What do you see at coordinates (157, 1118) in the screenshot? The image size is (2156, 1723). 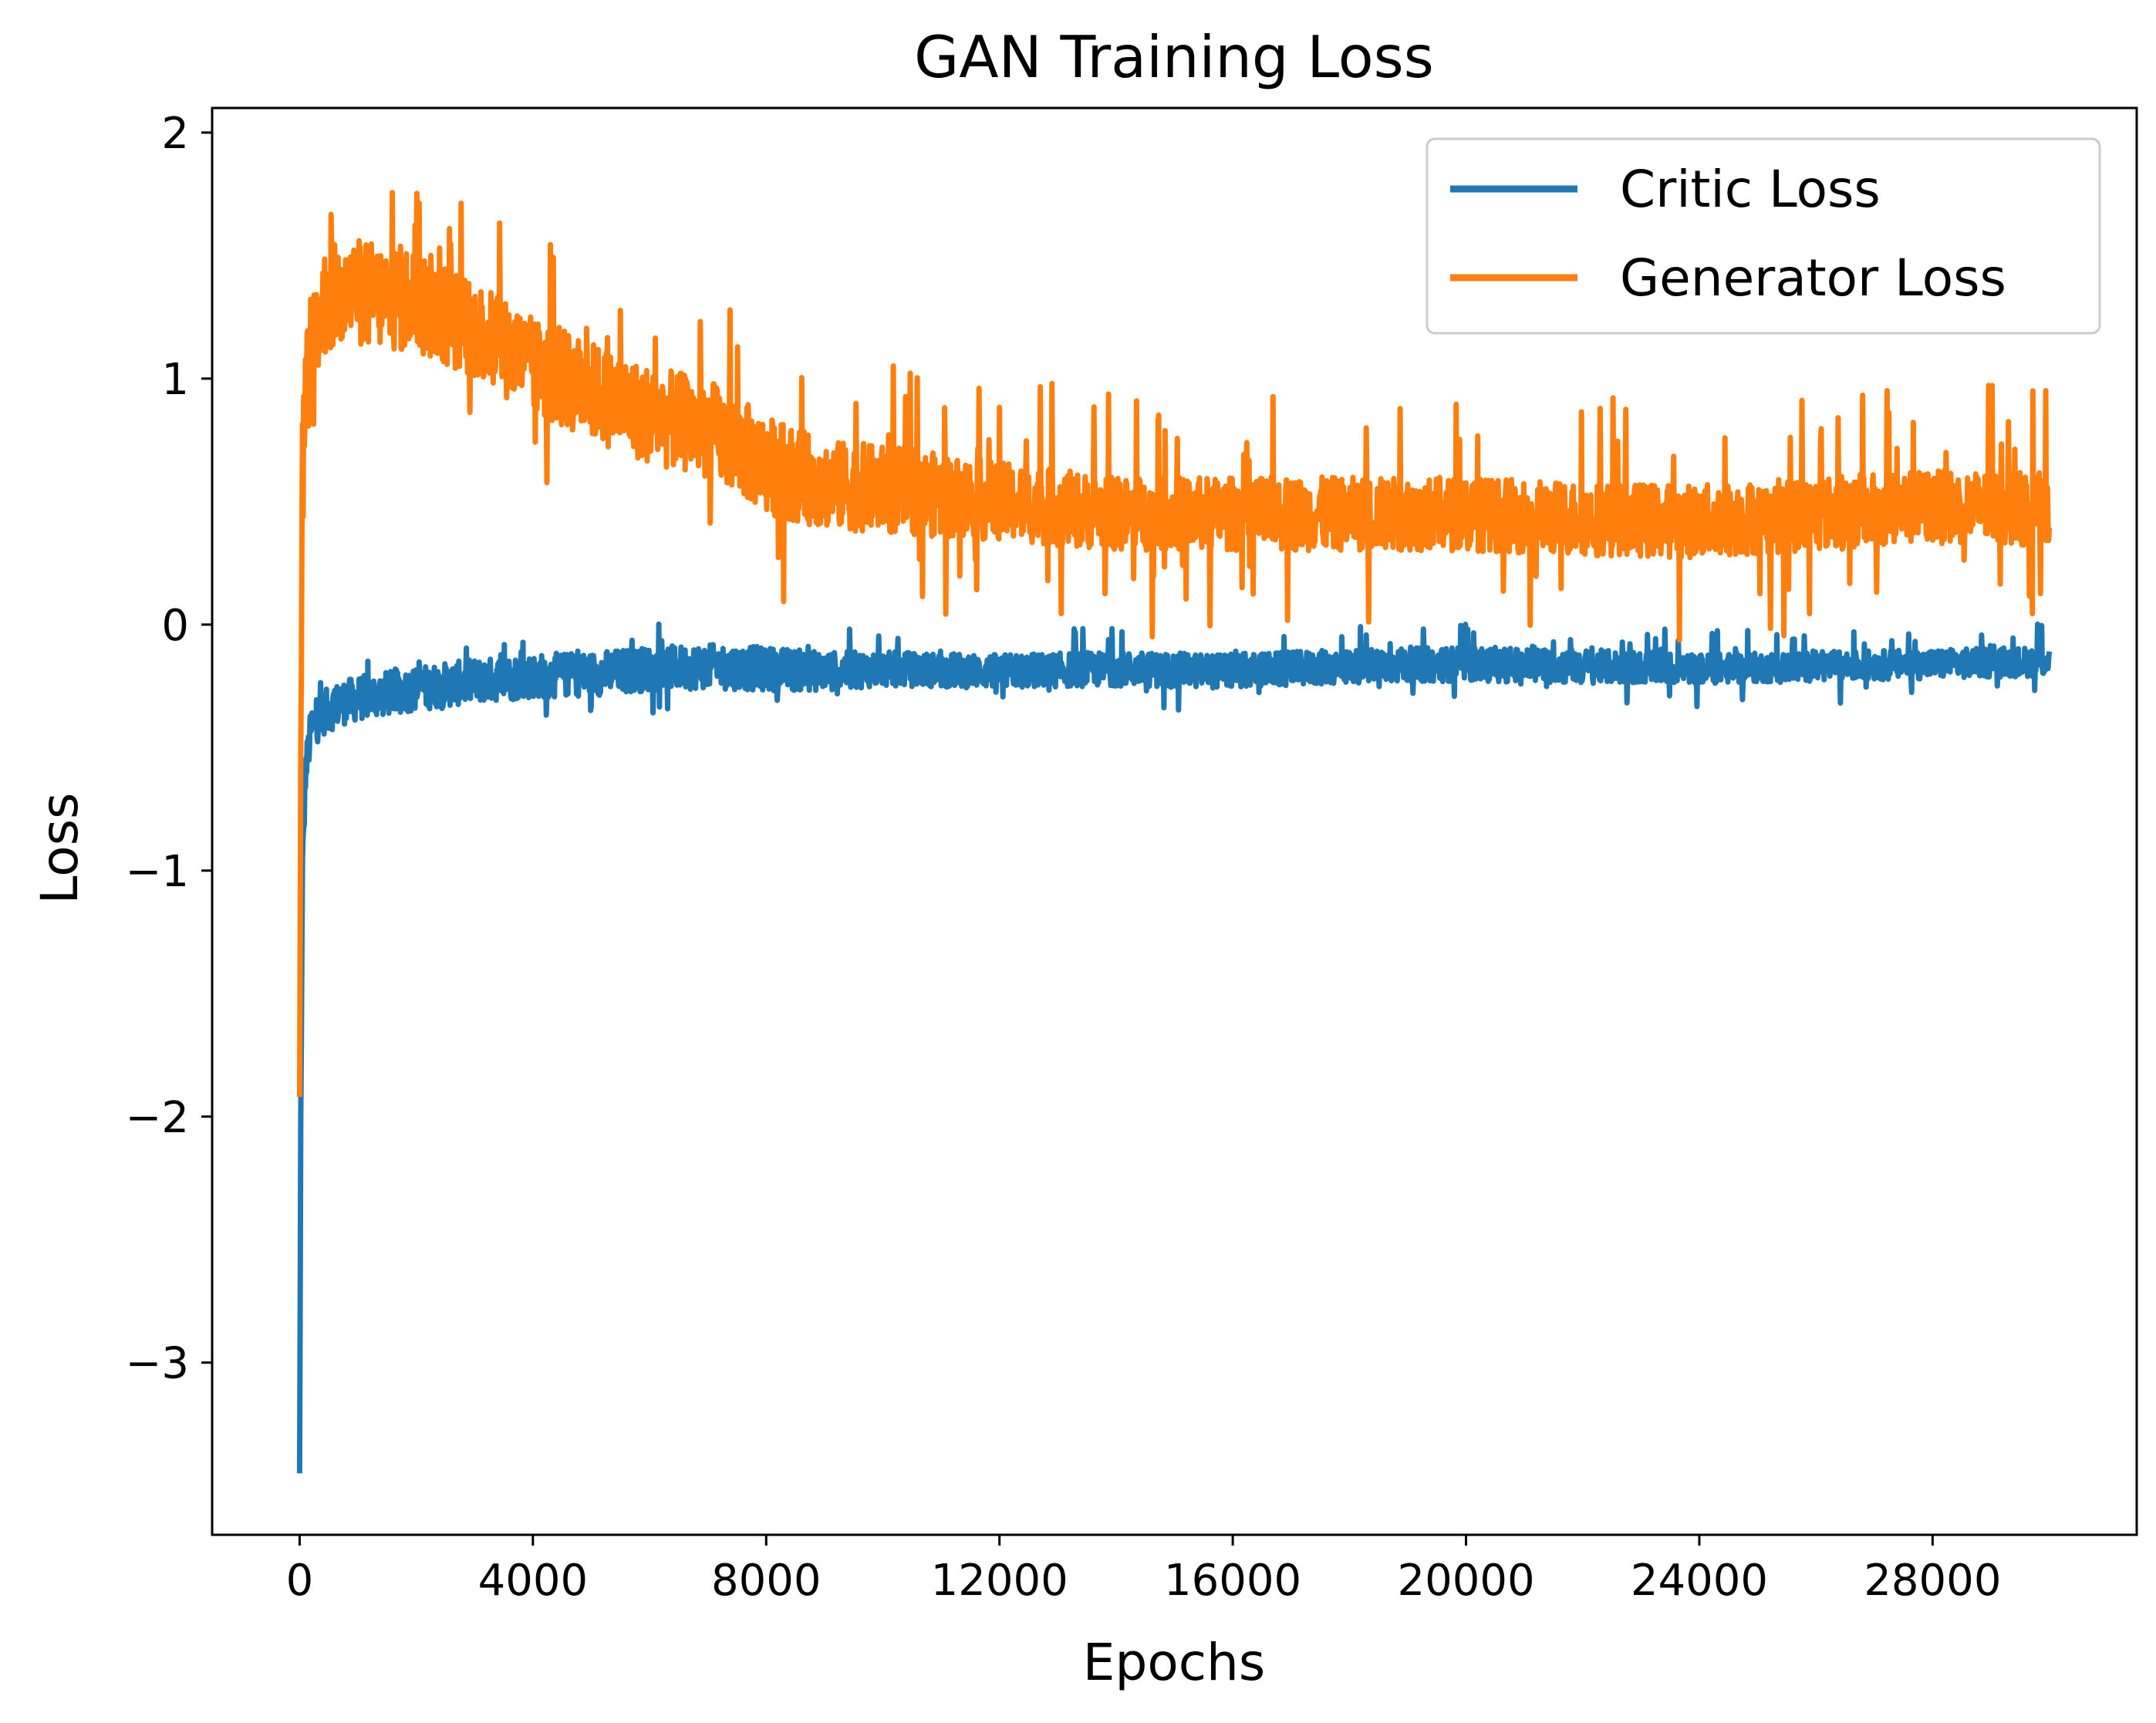 I see `y-tick-label: −2` at bounding box center [157, 1118].